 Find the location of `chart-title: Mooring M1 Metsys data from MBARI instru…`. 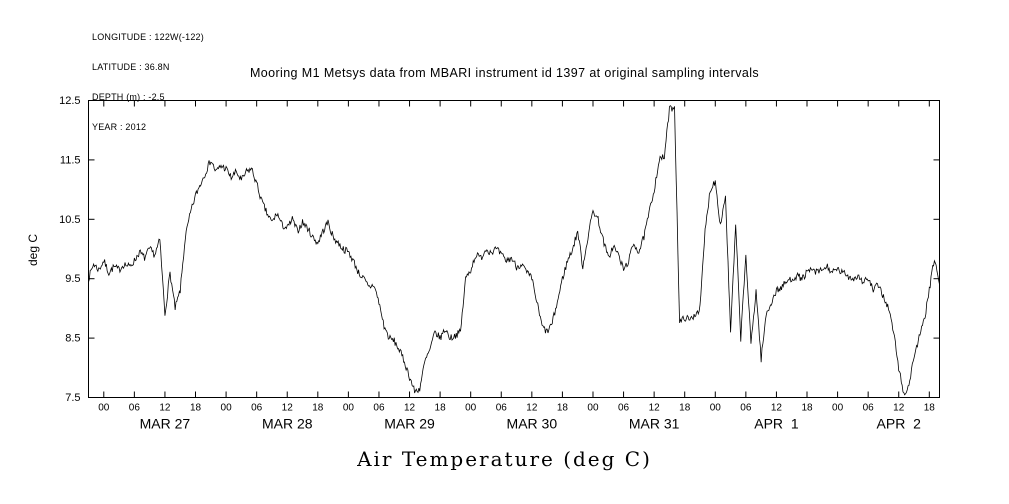

chart-title: Mooring M1 Metsys data from MBARI instru… is located at coordinates (504, 73).